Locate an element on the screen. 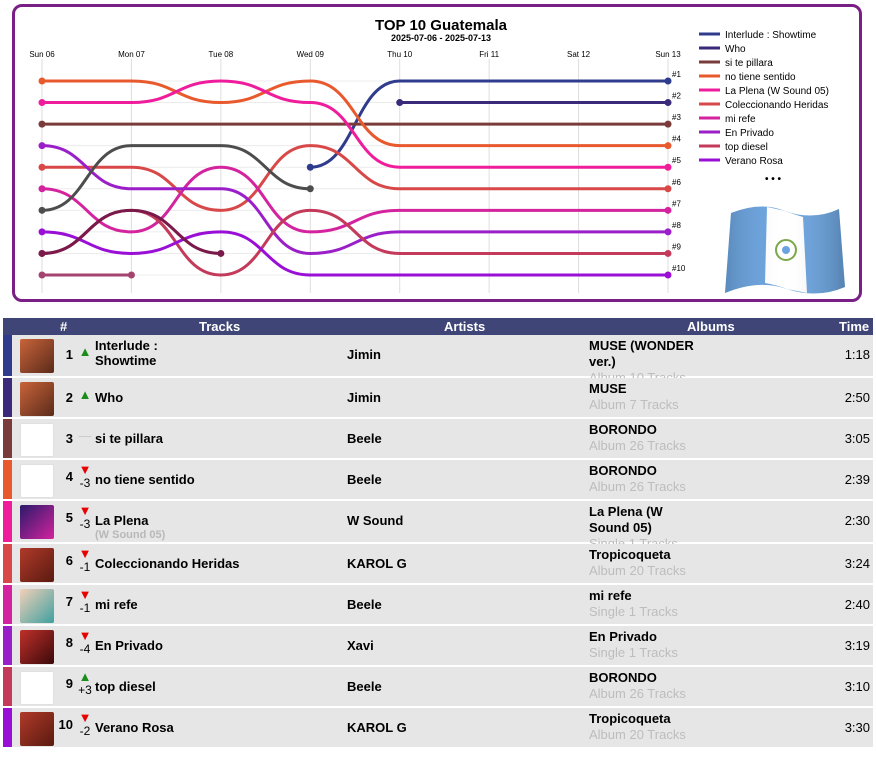 This screenshot has height=774, width=876. album-title: mi refe is located at coordinates (610, 595).